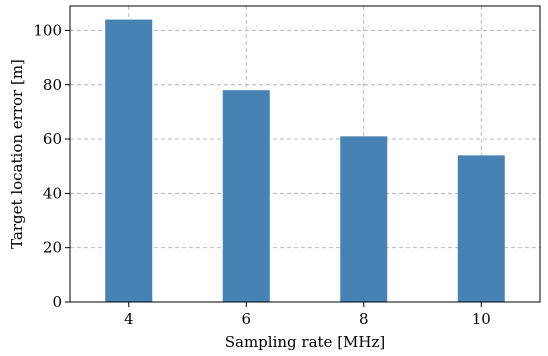 Image resolution: width=548 pixels, height=356 pixels. What do you see at coordinates (52, 139) in the screenshot?
I see `y-tick-label: 60` at bounding box center [52, 139].